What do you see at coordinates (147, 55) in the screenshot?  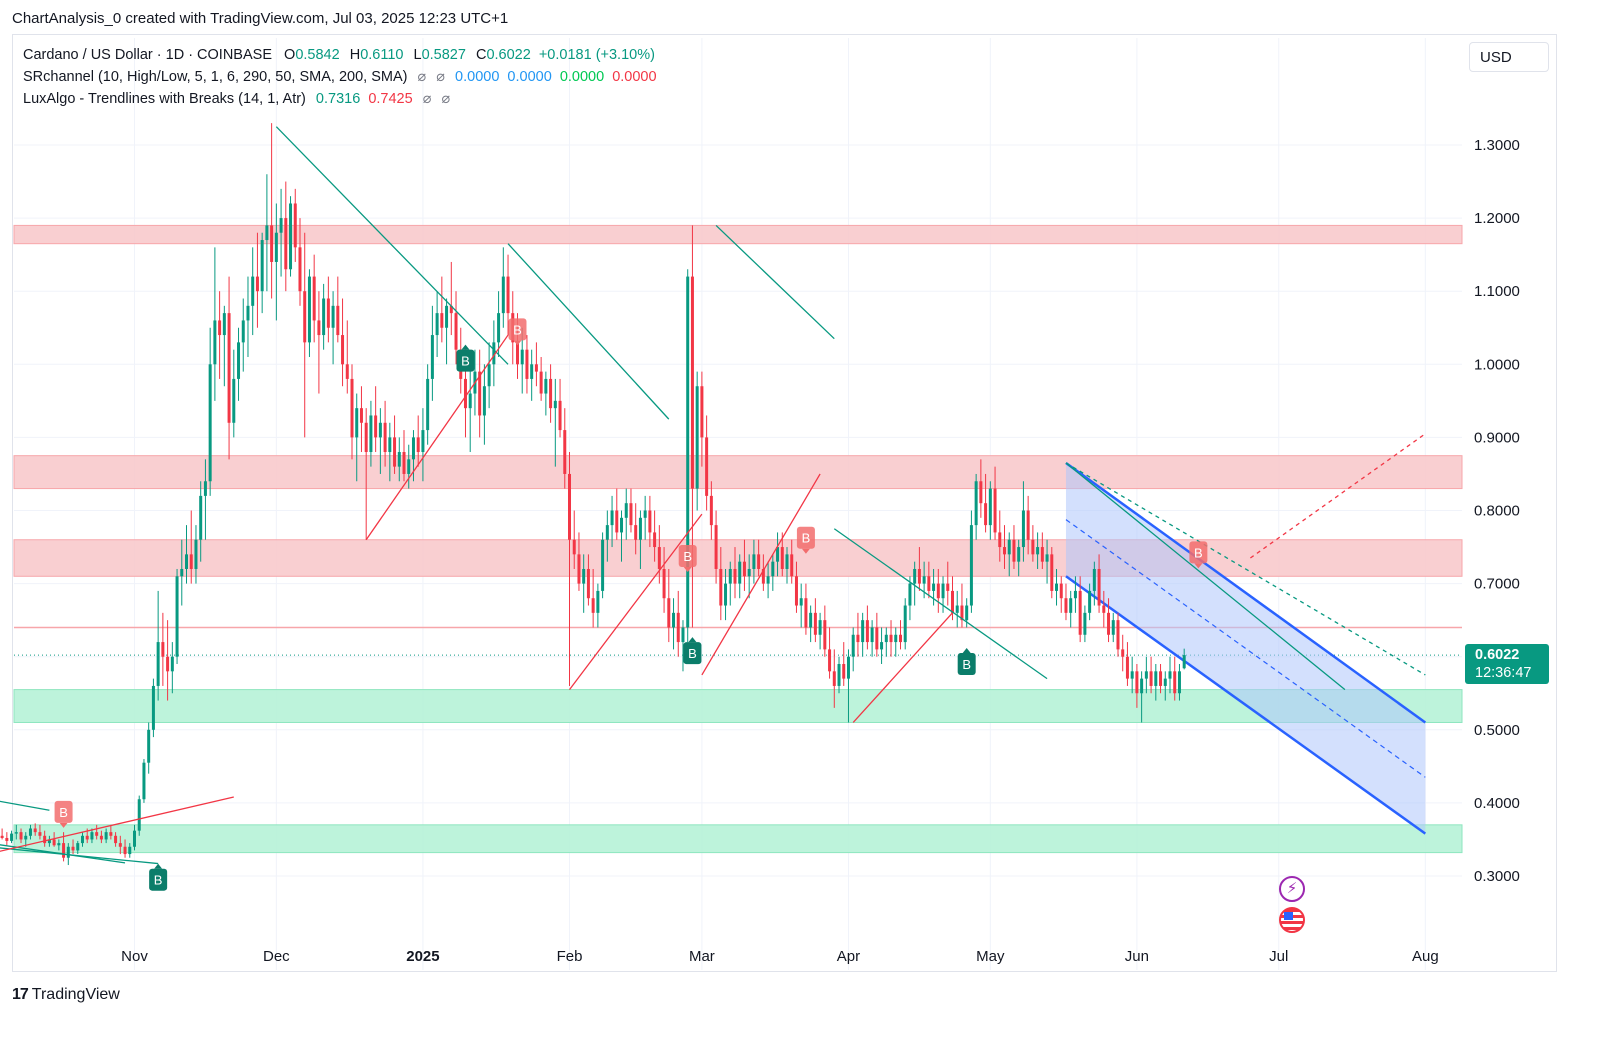 I see `symbol-name: Cardano / US Dollar · 1D · COINBASE` at bounding box center [147, 55].